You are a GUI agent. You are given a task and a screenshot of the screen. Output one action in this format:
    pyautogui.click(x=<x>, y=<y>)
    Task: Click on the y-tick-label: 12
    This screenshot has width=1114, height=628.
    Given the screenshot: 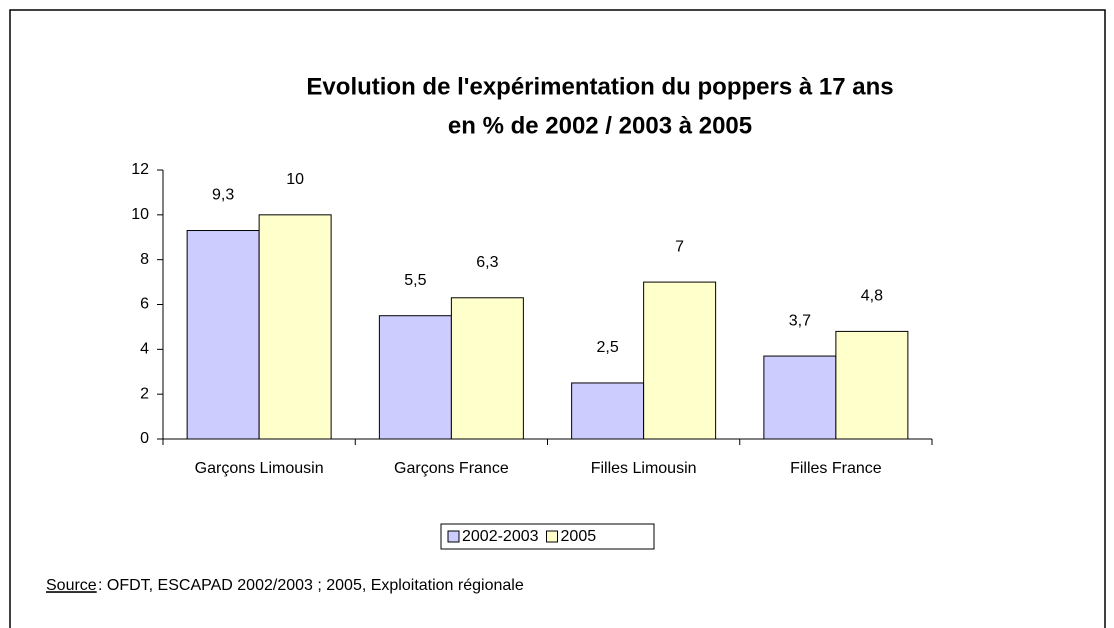 What is the action you would take?
    pyautogui.click(x=140, y=169)
    